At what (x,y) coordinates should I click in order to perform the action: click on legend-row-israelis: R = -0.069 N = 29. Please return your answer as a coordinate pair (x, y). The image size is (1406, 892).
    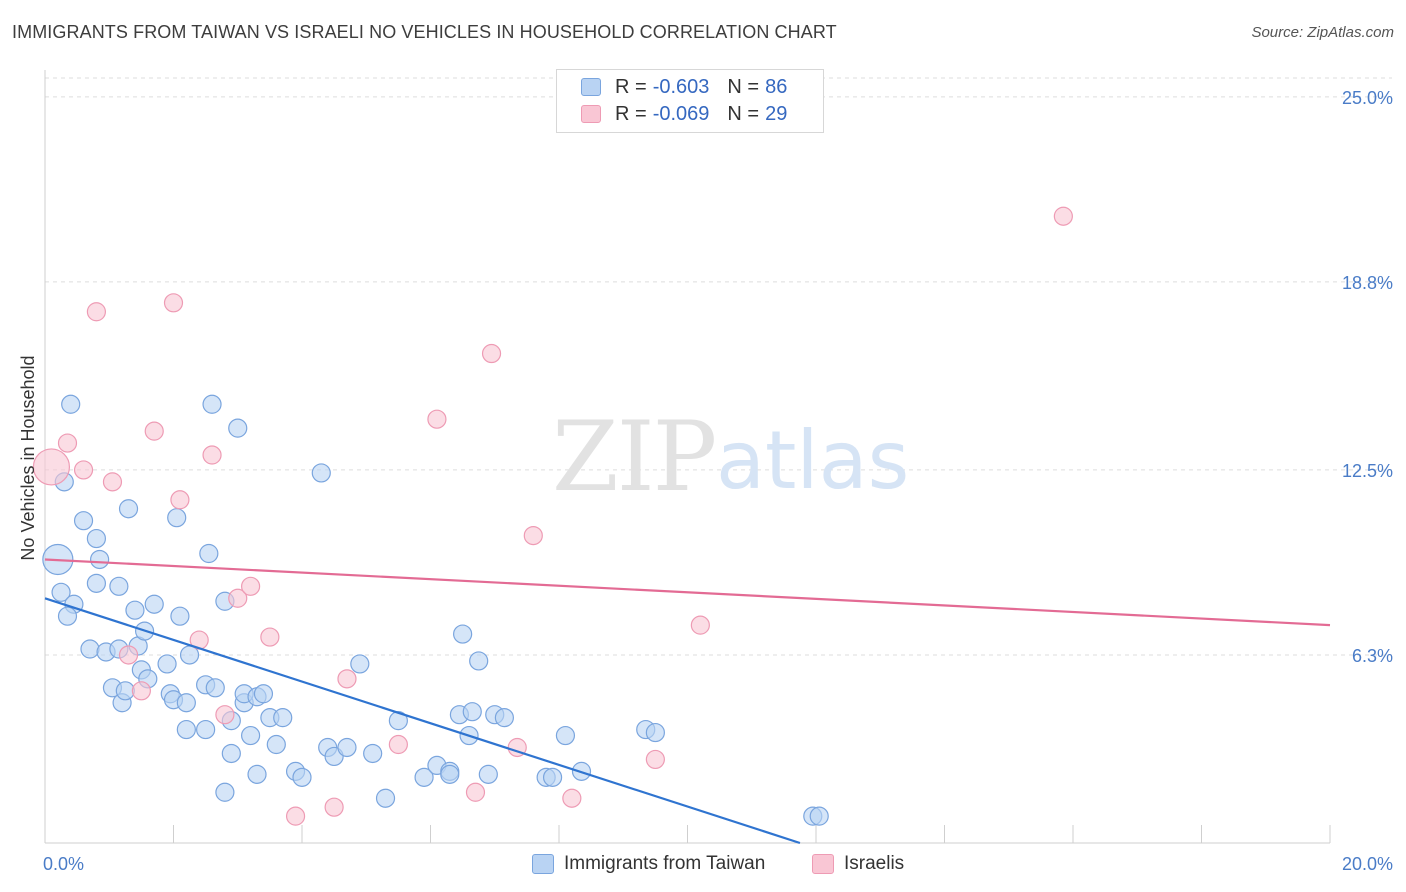
    Looking at the image, I should click on (684, 114).